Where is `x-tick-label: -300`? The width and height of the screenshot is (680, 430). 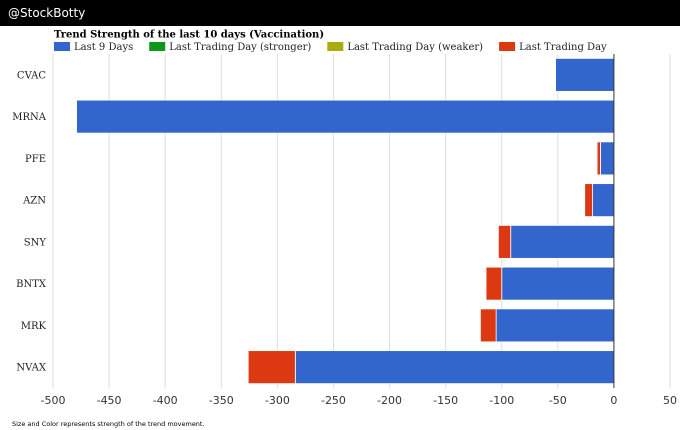
x-tick-label: -300 is located at coordinates (277, 400).